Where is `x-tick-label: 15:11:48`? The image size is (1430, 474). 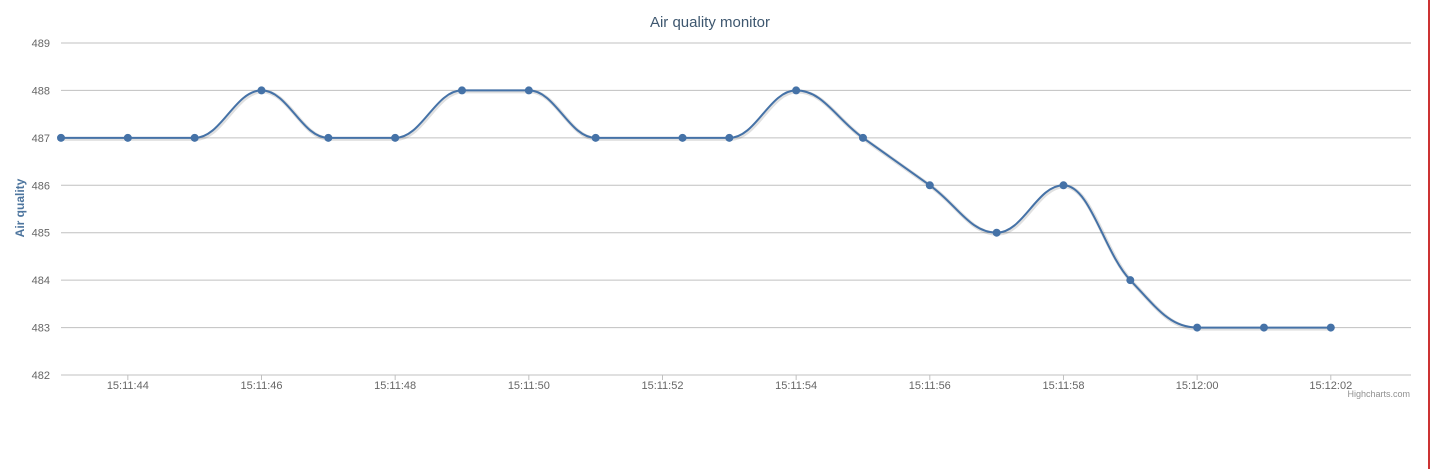 x-tick-label: 15:11:48 is located at coordinates (395, 386).